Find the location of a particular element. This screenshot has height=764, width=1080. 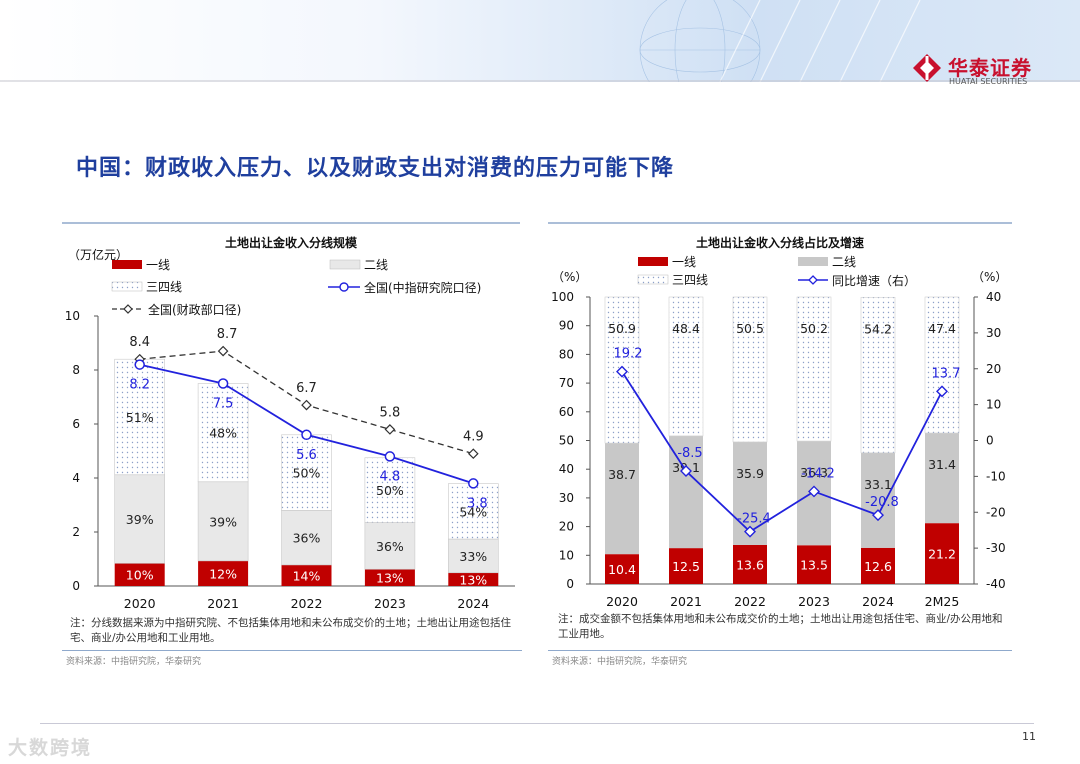

chart2-y-tick-label: 30 is located at coordinates (566, 498).